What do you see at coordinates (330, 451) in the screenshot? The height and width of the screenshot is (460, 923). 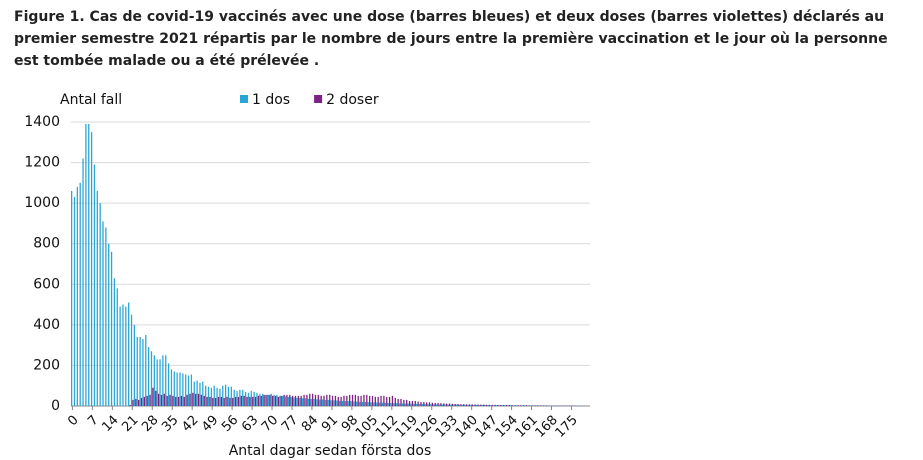 I see `x-axis-label: Antal dagar sedan första dos` at bounding box center [330, 451].